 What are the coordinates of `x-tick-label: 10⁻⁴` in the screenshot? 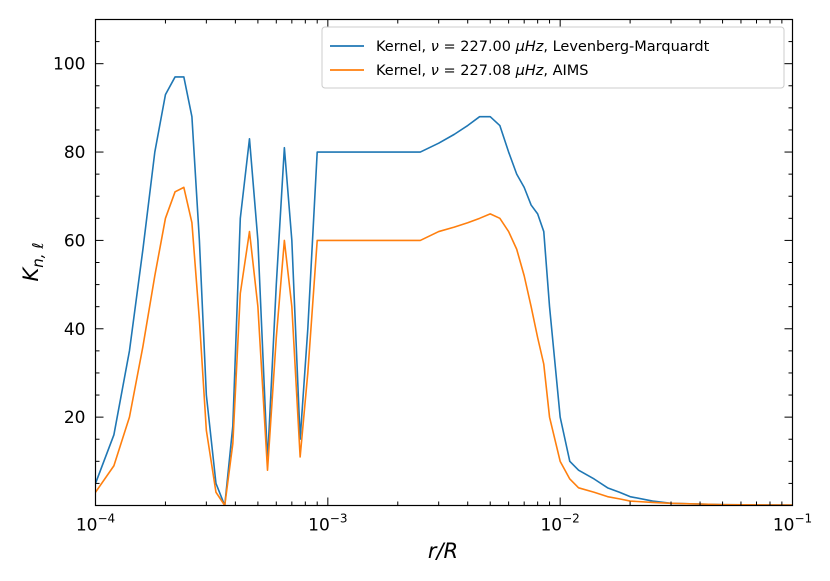 It's located at (95, 524).